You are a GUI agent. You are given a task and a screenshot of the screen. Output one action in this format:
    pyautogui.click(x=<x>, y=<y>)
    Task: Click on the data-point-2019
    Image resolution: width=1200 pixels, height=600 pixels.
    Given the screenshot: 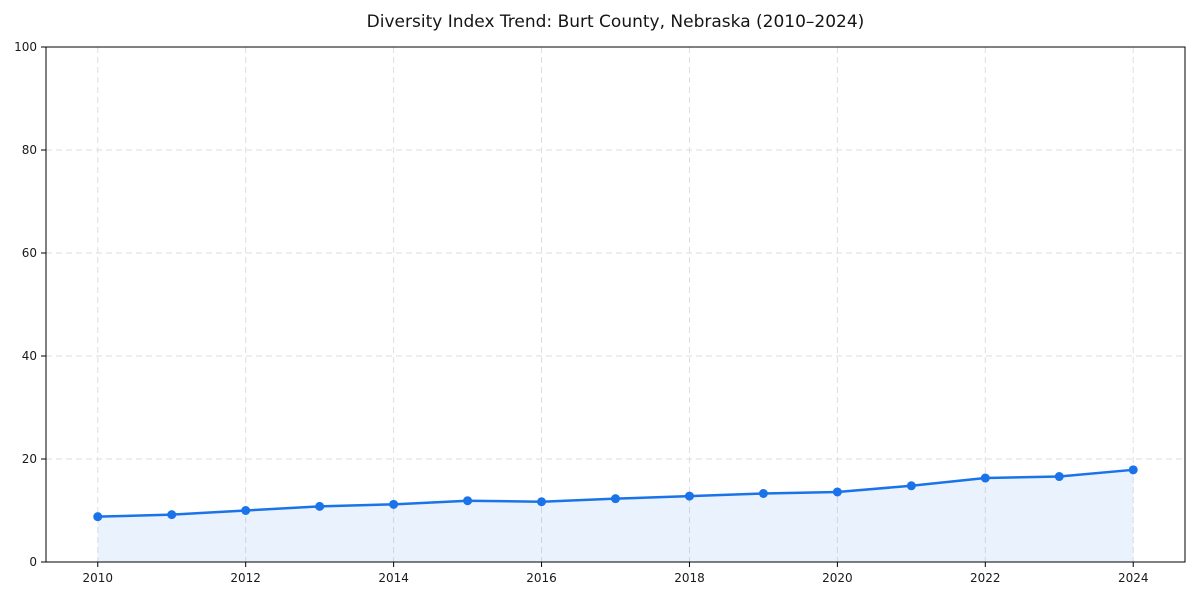 What is the action you would take?
    pyautogui.click(x=763, y=494)
    